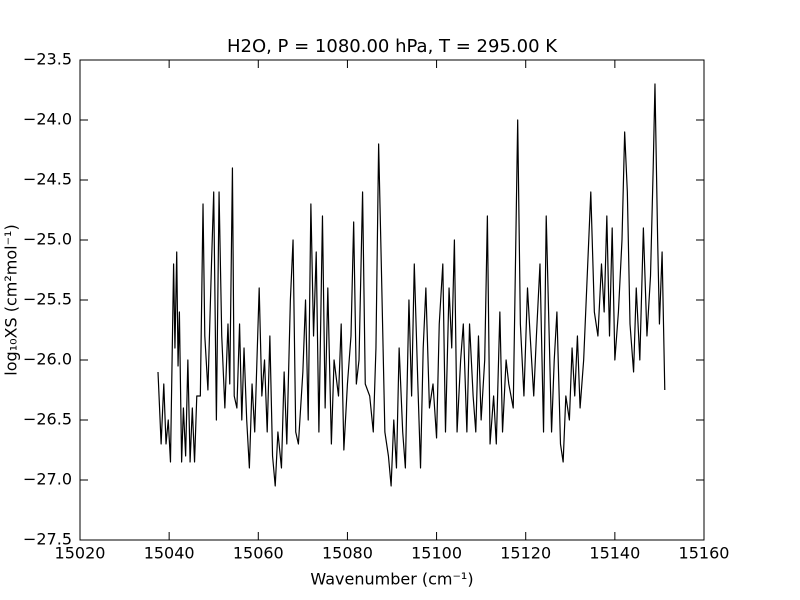  I want to click on x-tick-label: 15140, so click(614, 553).